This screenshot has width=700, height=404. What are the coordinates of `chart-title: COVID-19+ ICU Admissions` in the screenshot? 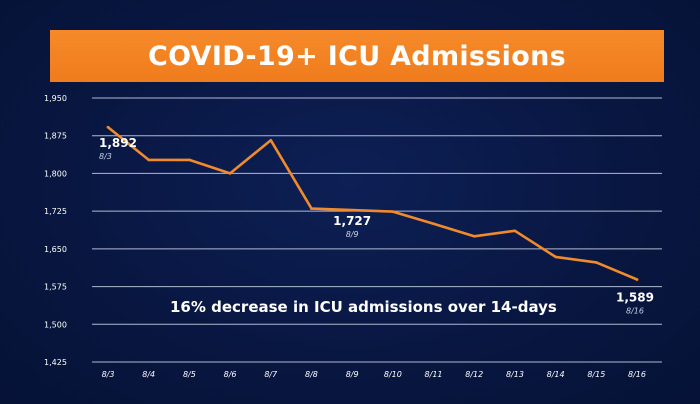 It's located at (357, 56).